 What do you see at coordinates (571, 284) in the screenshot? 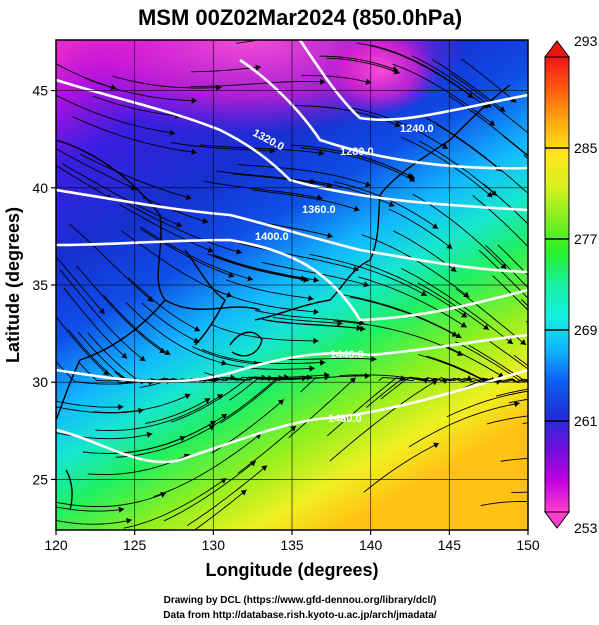
I see `colorbar: 253 261 269 277 285 293` at bounding box center [571, 284].